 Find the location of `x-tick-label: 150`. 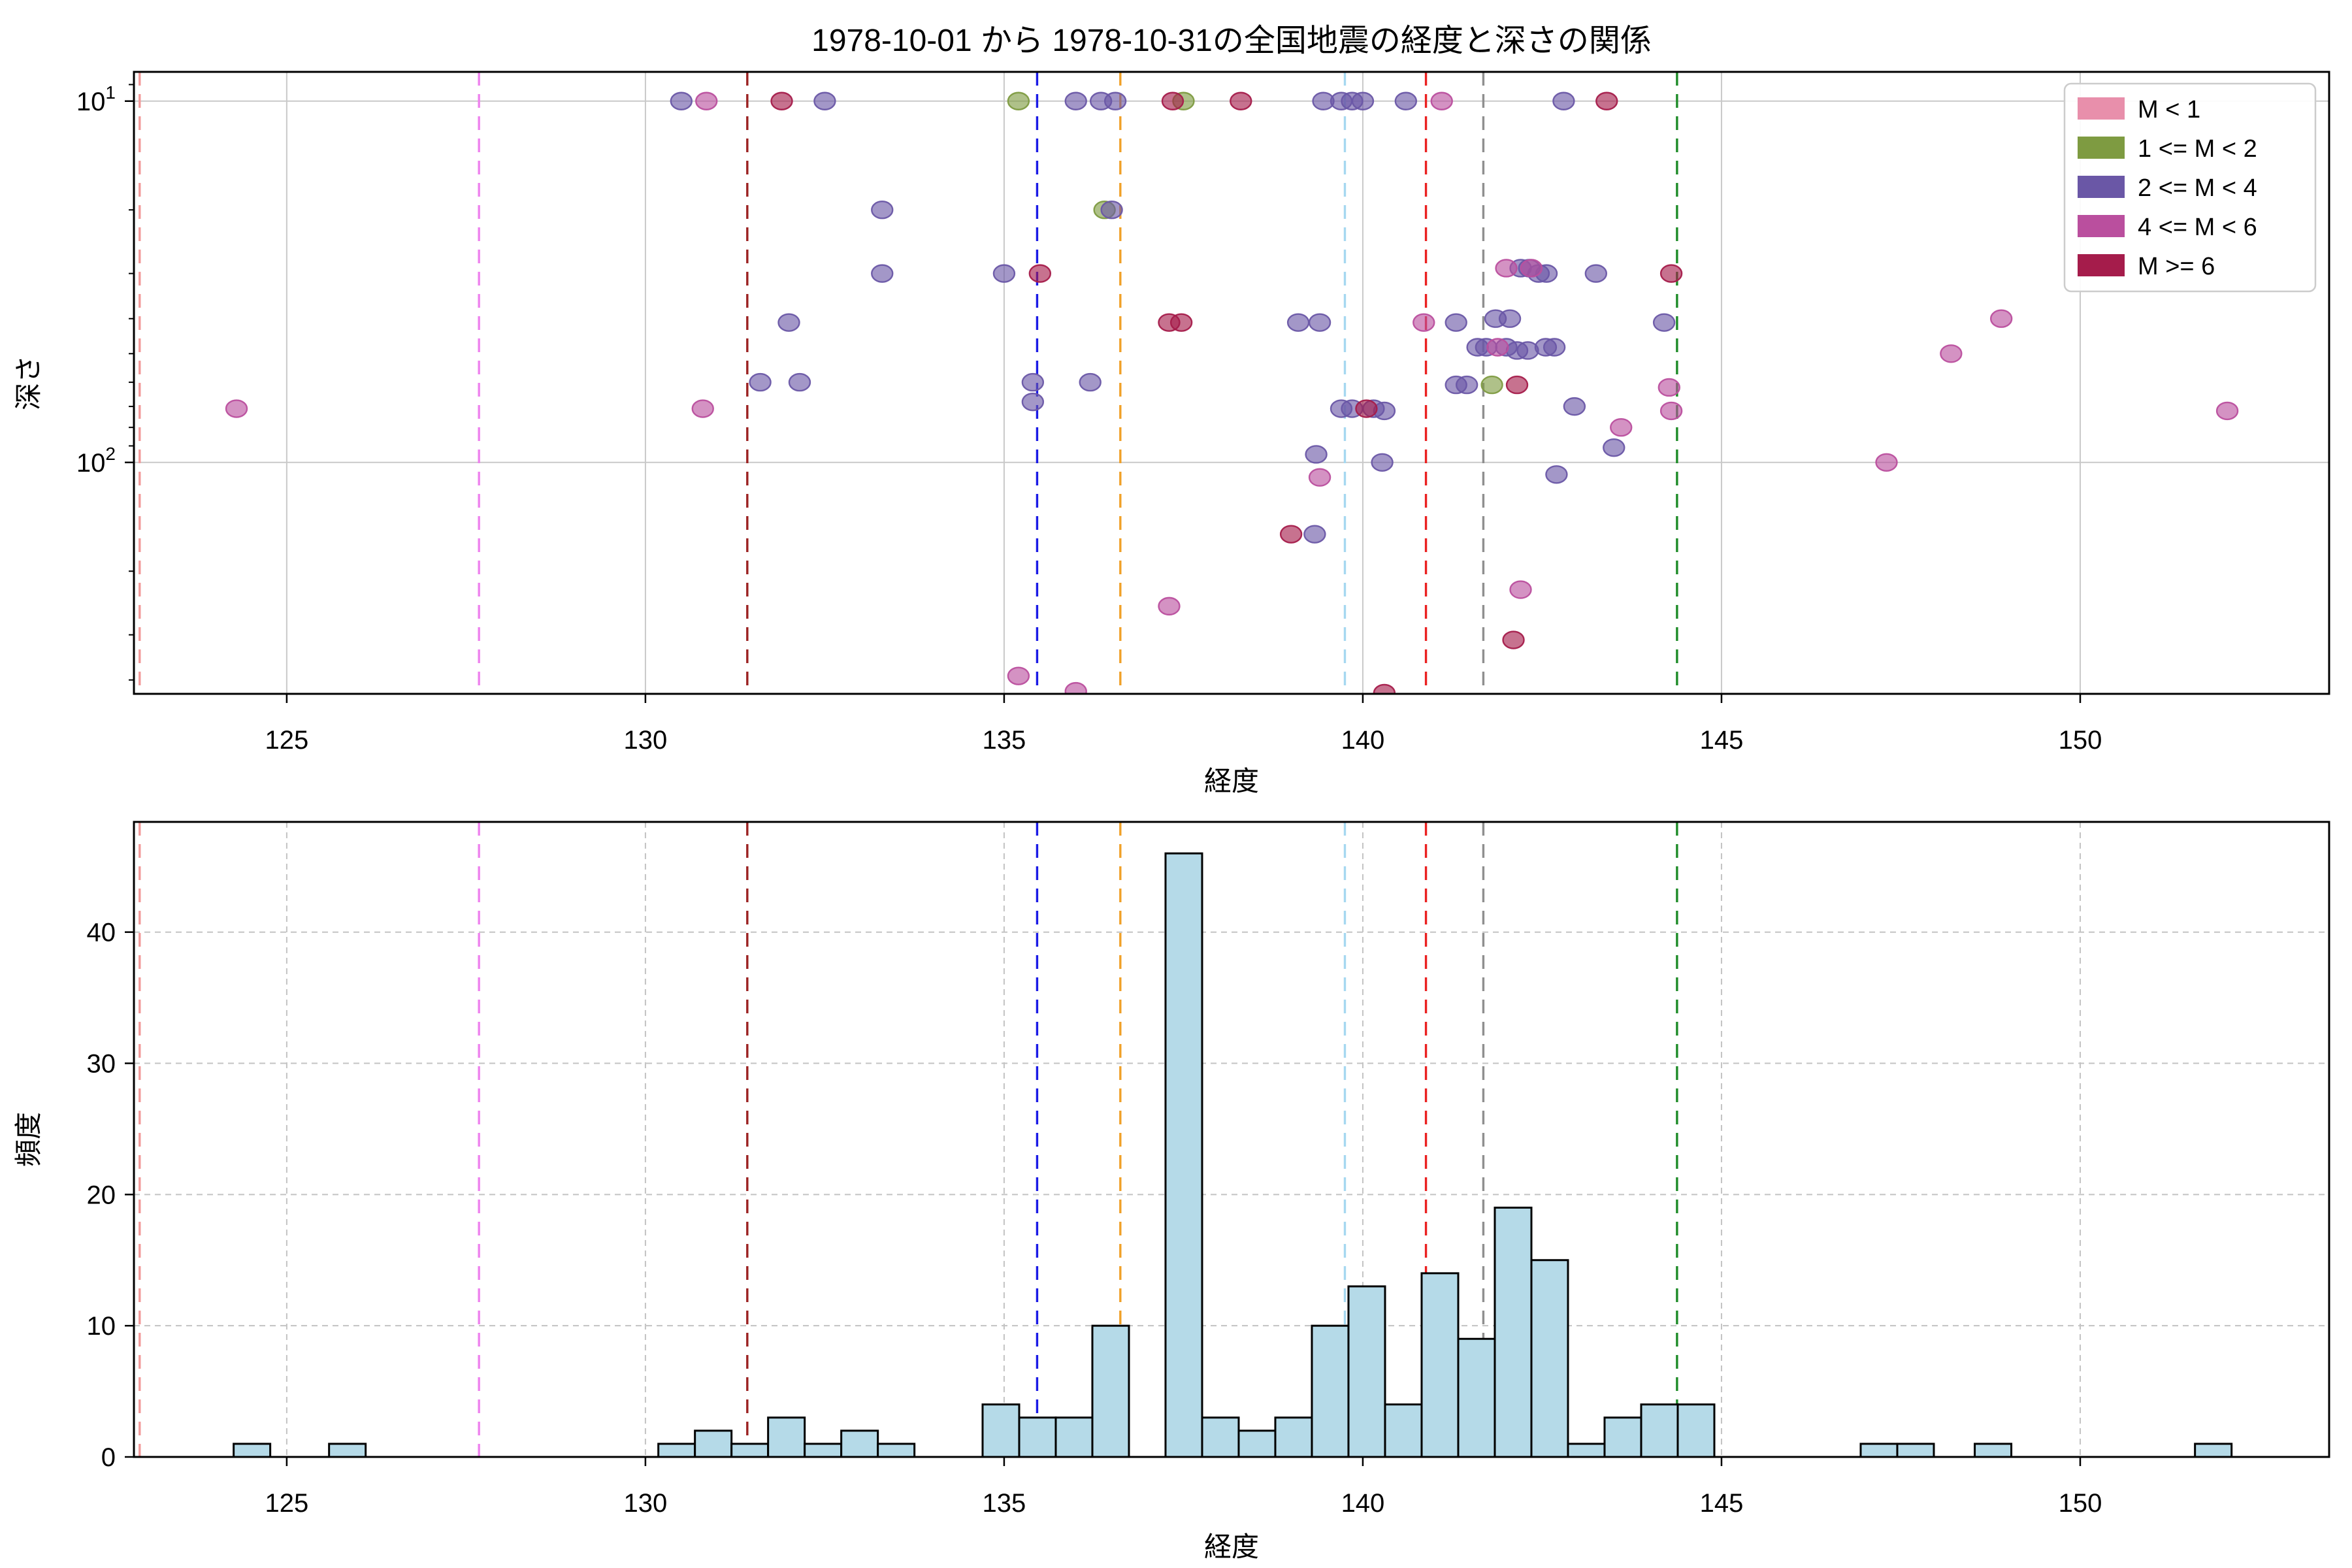

x-tick-label: 150 is located at coordinates (2080, 1503).